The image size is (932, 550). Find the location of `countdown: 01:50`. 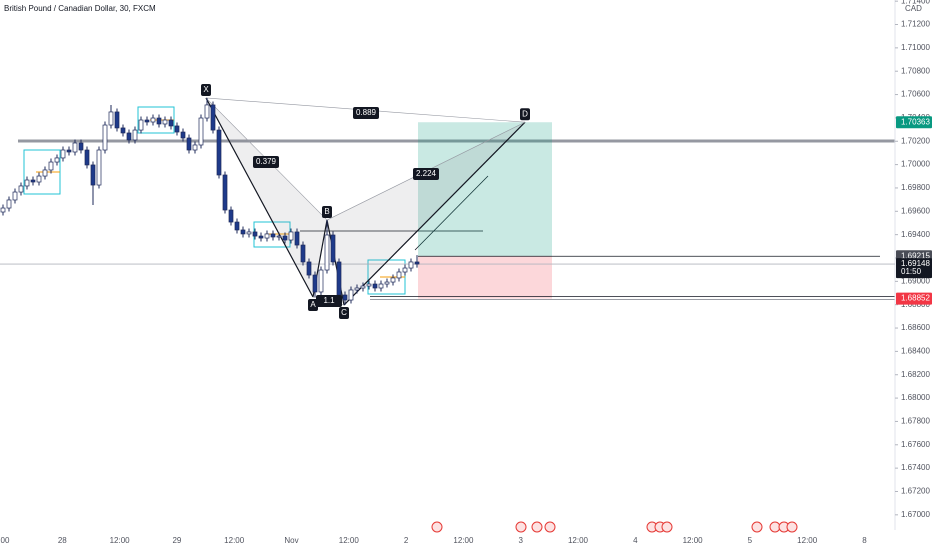

countdown: 01:50 is located at coordinates (911, 271).